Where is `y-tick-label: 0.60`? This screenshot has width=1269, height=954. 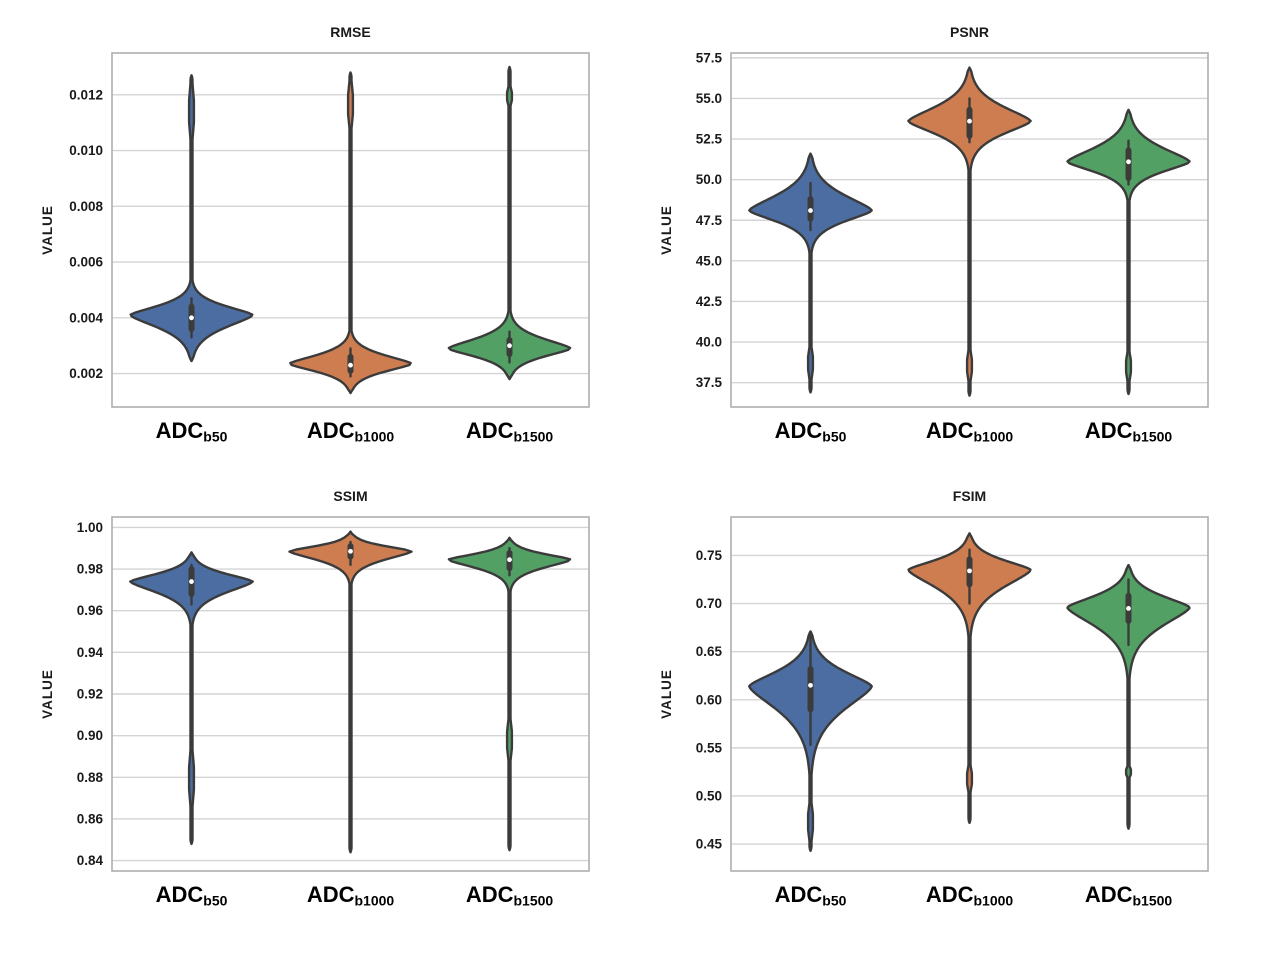
y-tick-label: 0.60 is located at coordinates (709, 699).